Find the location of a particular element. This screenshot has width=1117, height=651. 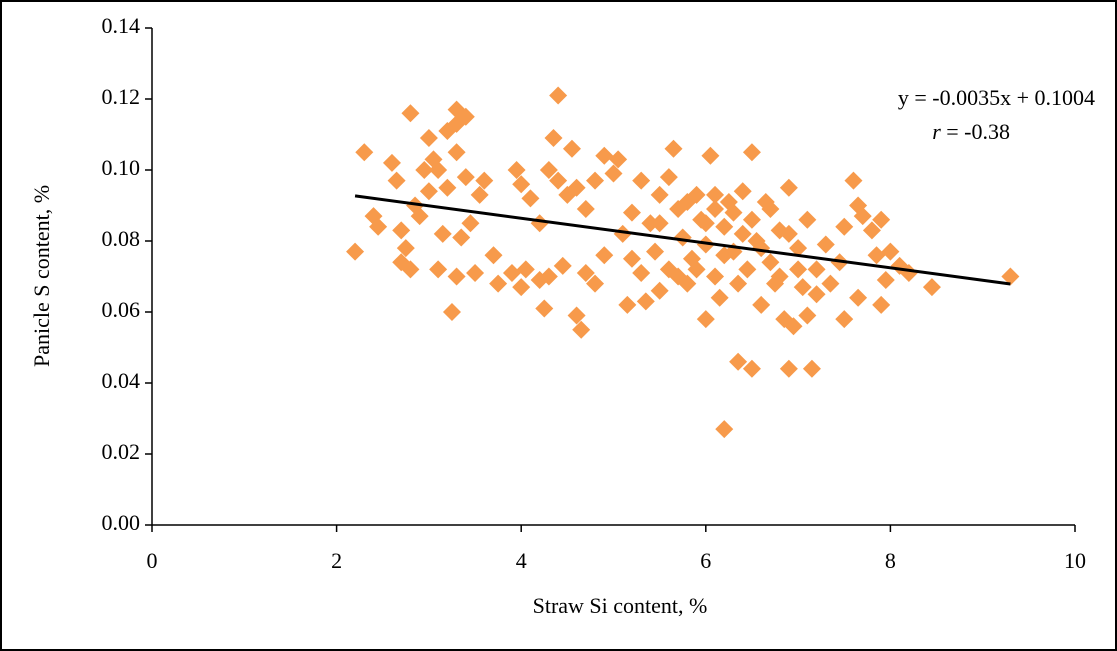

y-tick-label: 0.06 is located at coordinates (121, 309).